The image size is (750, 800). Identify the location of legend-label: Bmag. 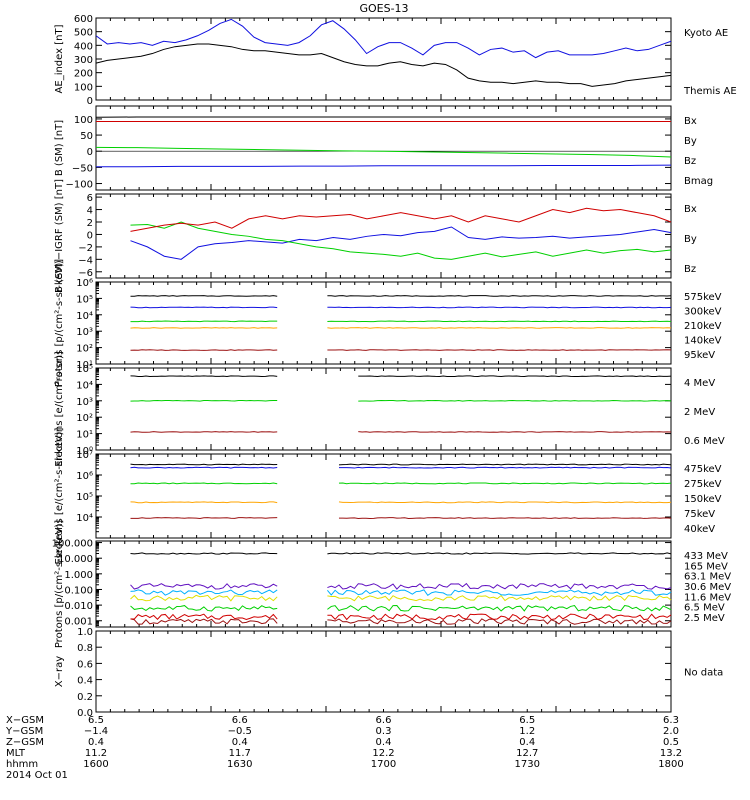
(698, 181).